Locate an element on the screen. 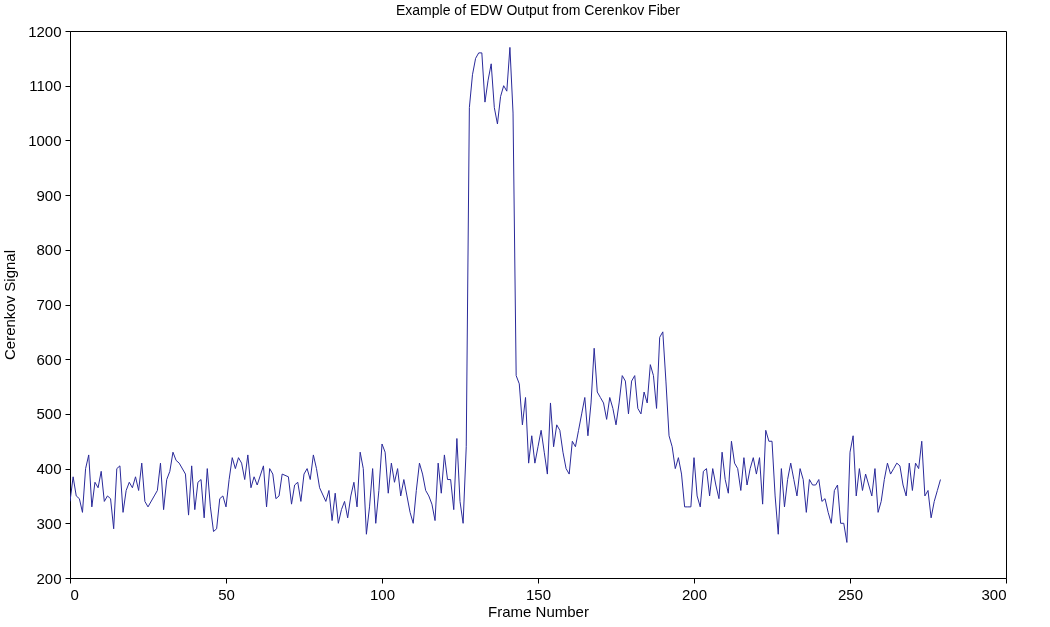 This screenshot has width=1050, height=627. y-tick-label: 1100 is located at coordinates (45, 86).